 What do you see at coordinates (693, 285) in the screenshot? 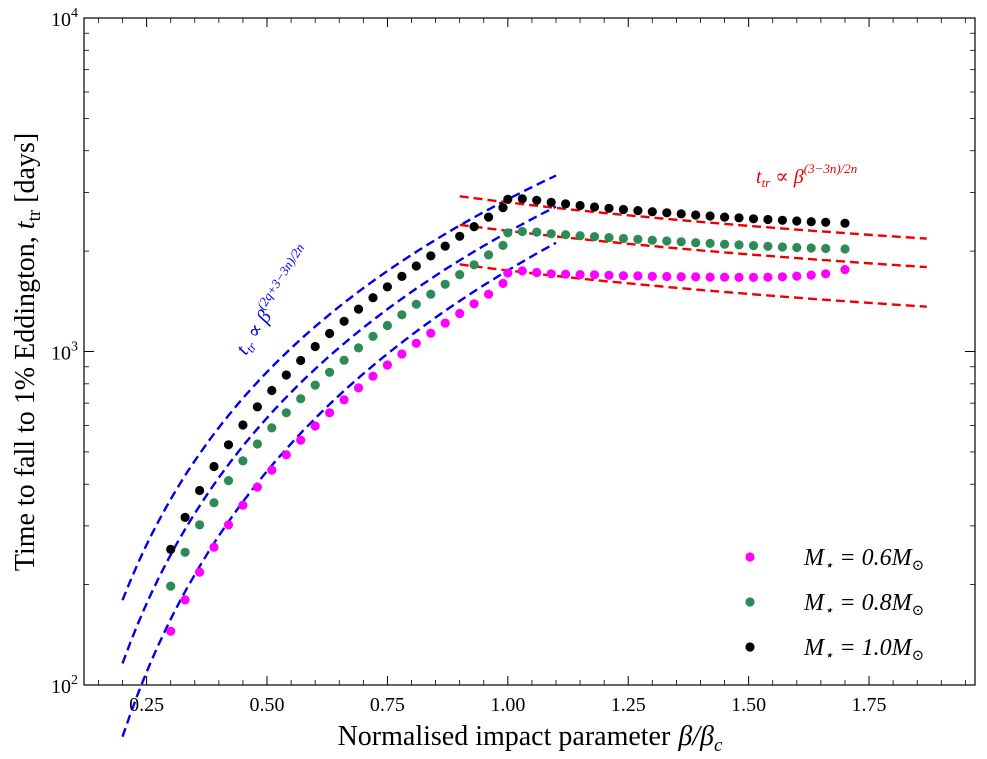
I see `fit-line-flat-0.6` at bounding box center [693, 285].